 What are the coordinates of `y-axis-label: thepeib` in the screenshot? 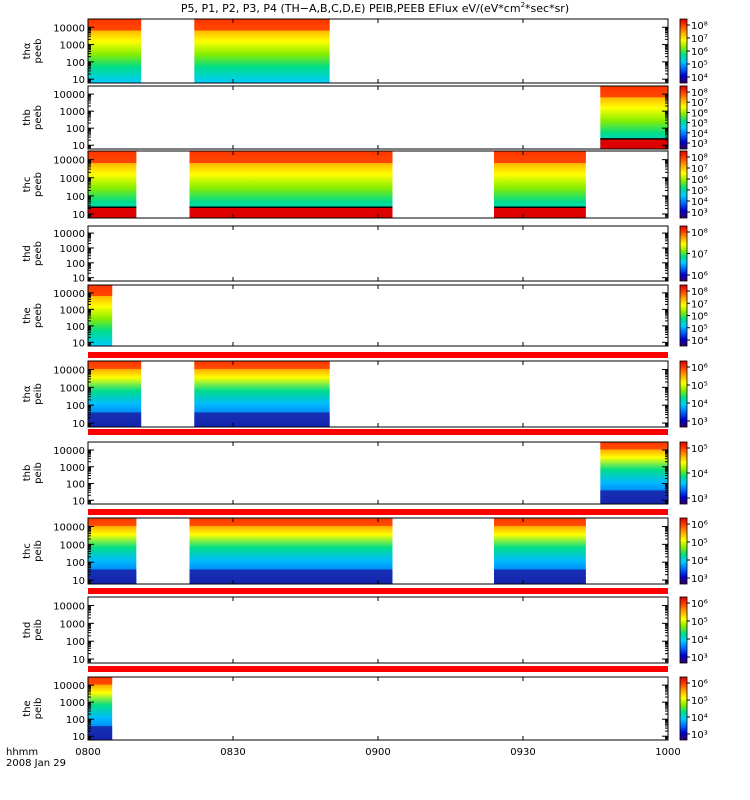 It's located at (33, 709).